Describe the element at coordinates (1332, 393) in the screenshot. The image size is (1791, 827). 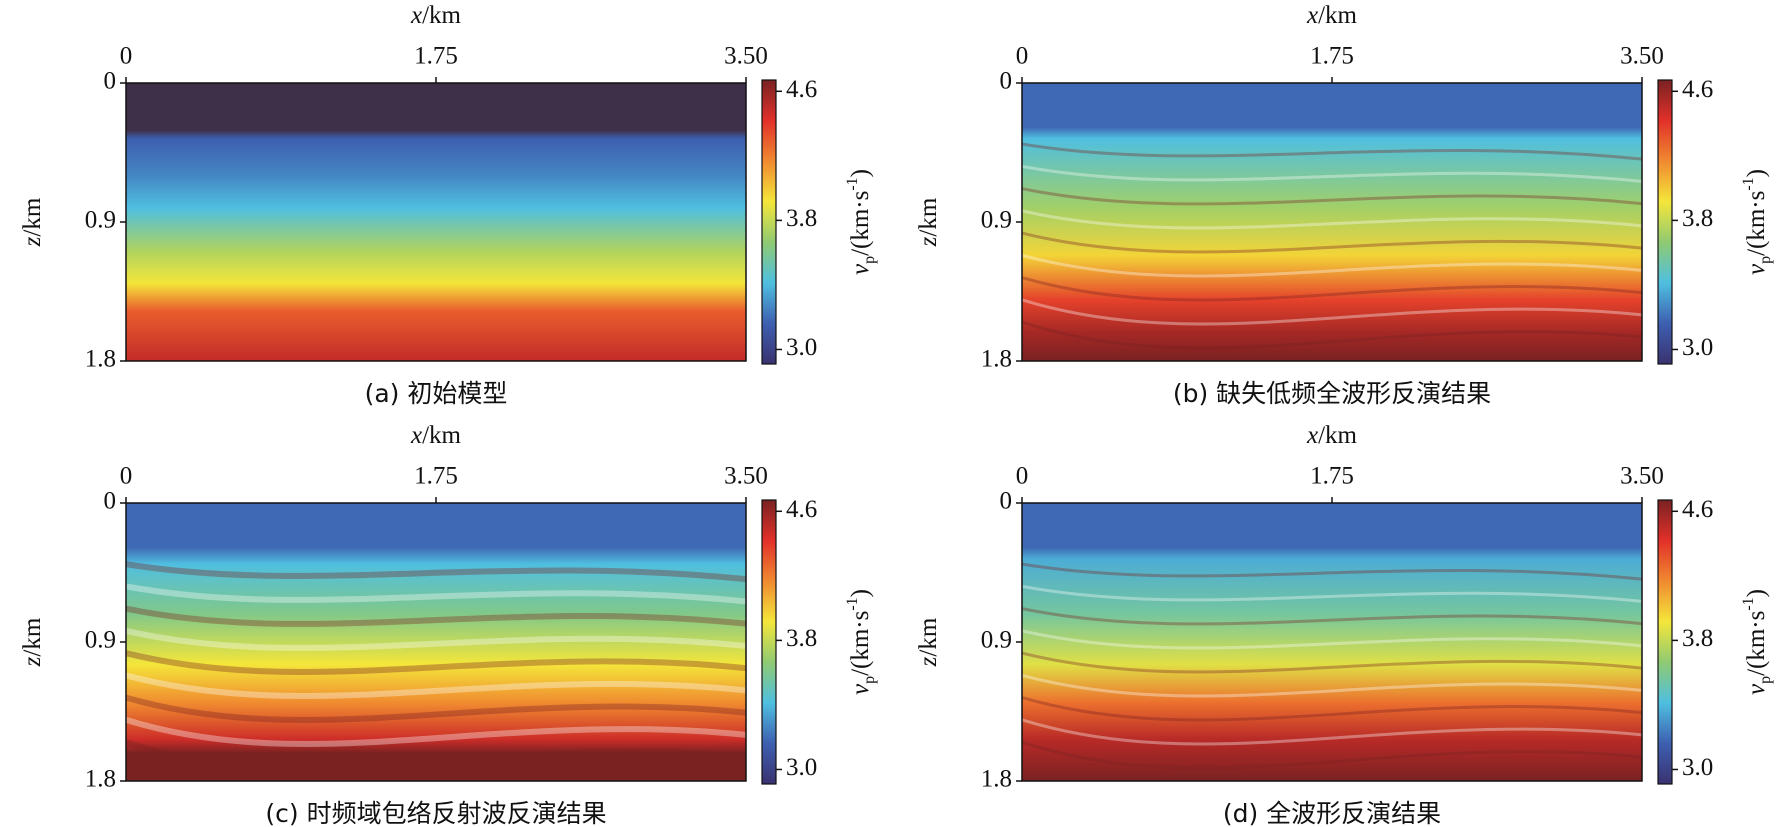
I see `panel-caption: (b) 缺失低频全波形反演结果` at that location.